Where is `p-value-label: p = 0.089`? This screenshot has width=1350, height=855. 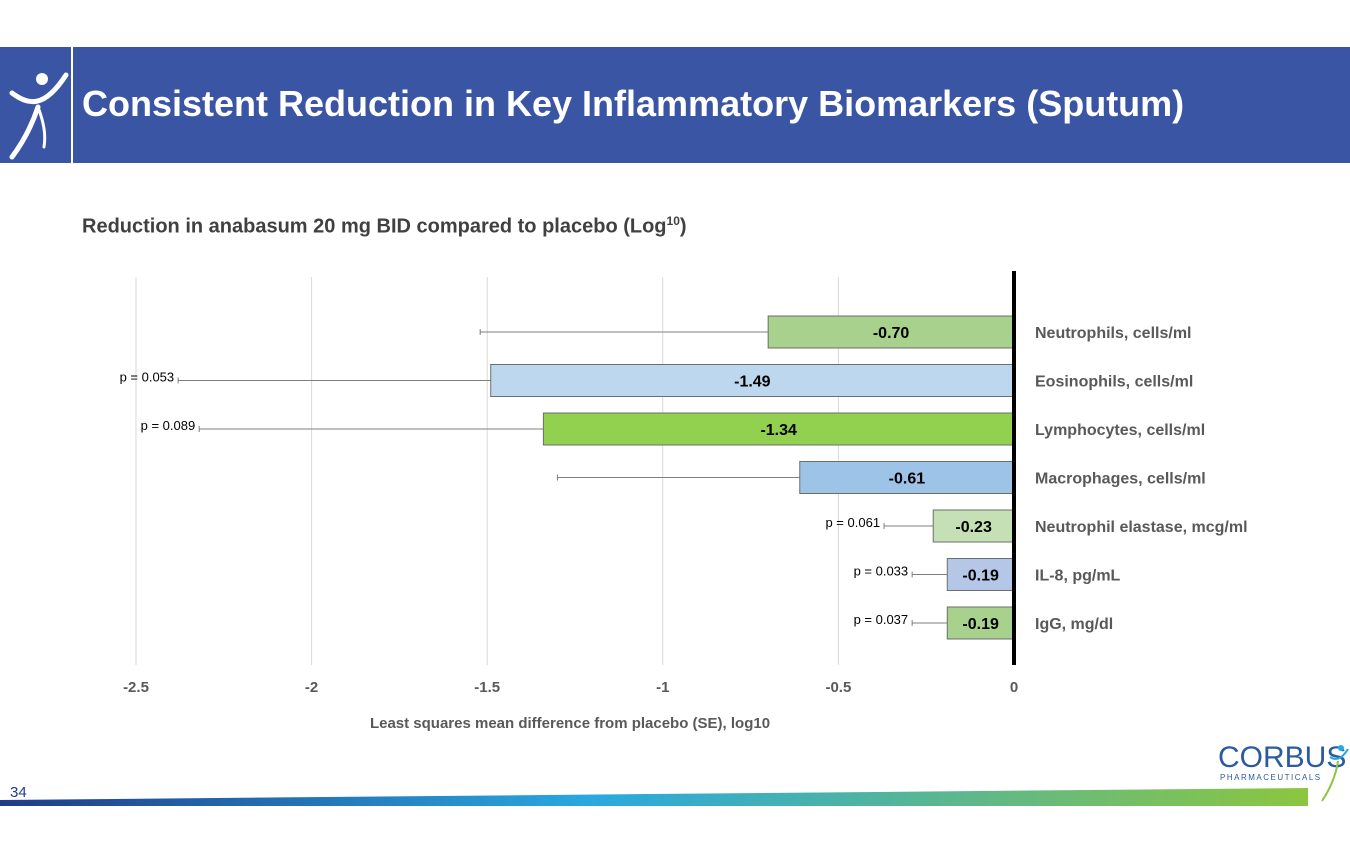
p-value-label: p = 0.089 is located at coordinates (168, 425).